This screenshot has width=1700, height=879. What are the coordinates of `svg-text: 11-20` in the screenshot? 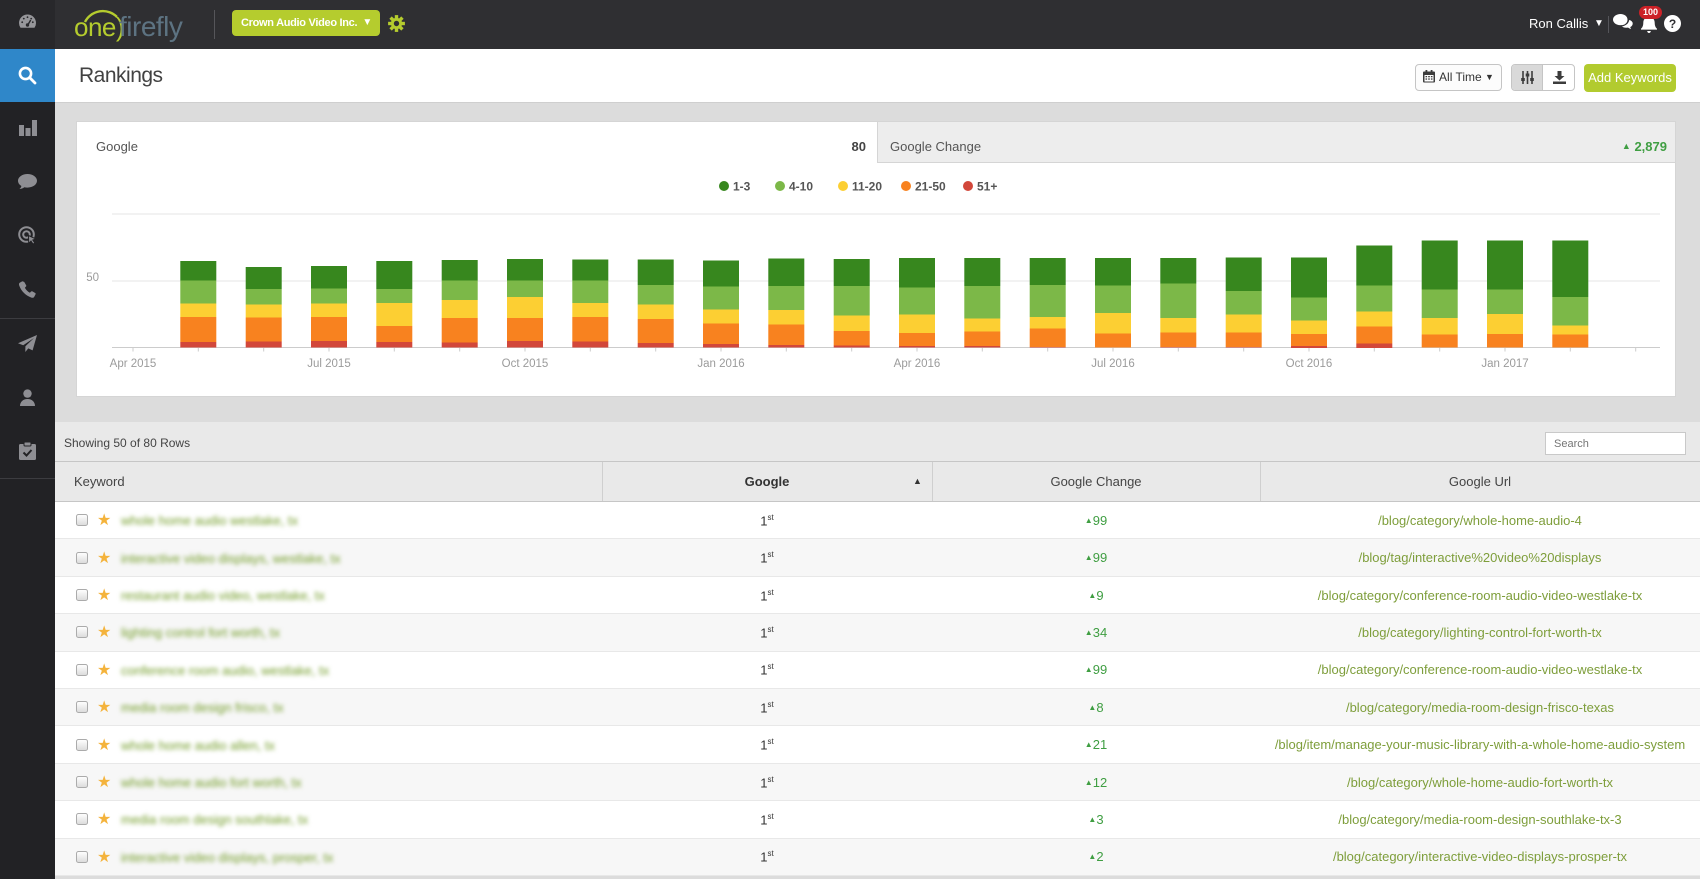 It's located at (867, 187).